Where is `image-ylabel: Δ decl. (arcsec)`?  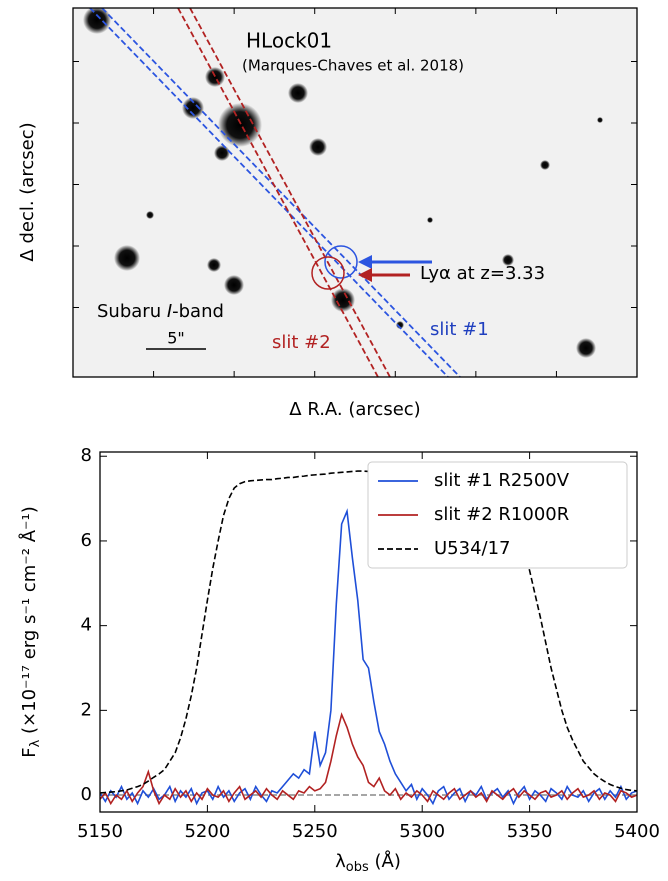
image-ylabel: Δ decl. (arcsec) is located at coordinates (27, 191).